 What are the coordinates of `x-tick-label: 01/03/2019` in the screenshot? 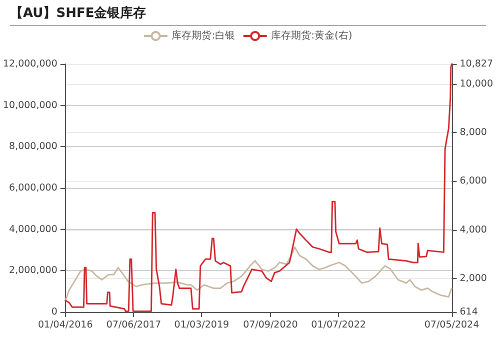 It's located at (202, 325).